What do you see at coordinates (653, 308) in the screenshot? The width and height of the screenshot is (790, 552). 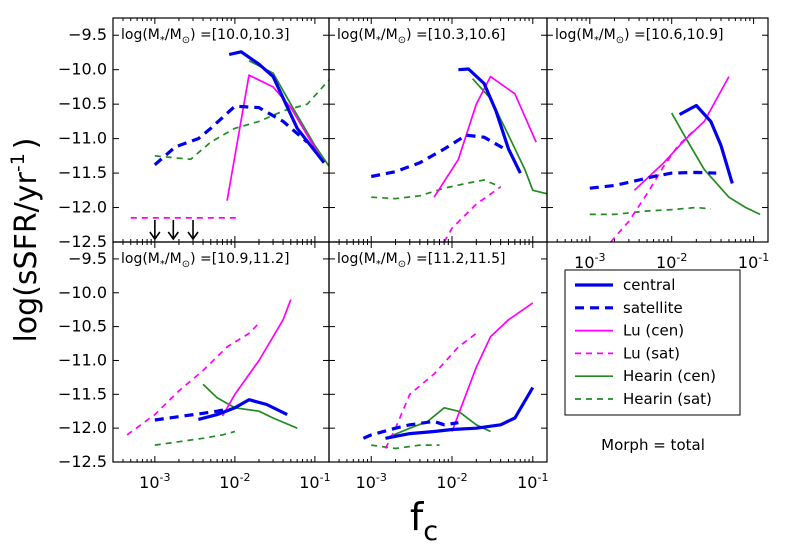 I see `legend-label: satellite` at bounding box center [653, 308].